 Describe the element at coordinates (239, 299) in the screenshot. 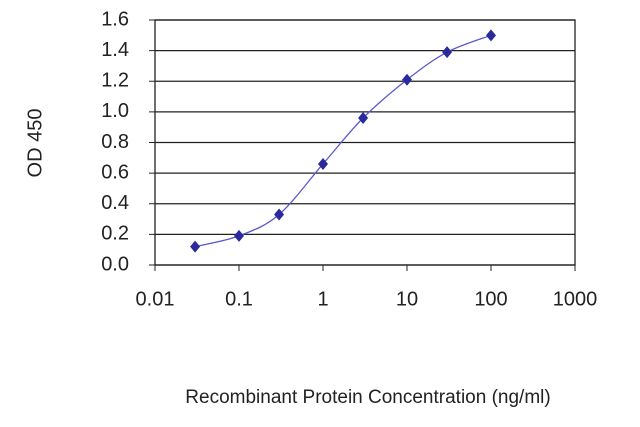

I see `x-tick-label: 0.1` at that location.